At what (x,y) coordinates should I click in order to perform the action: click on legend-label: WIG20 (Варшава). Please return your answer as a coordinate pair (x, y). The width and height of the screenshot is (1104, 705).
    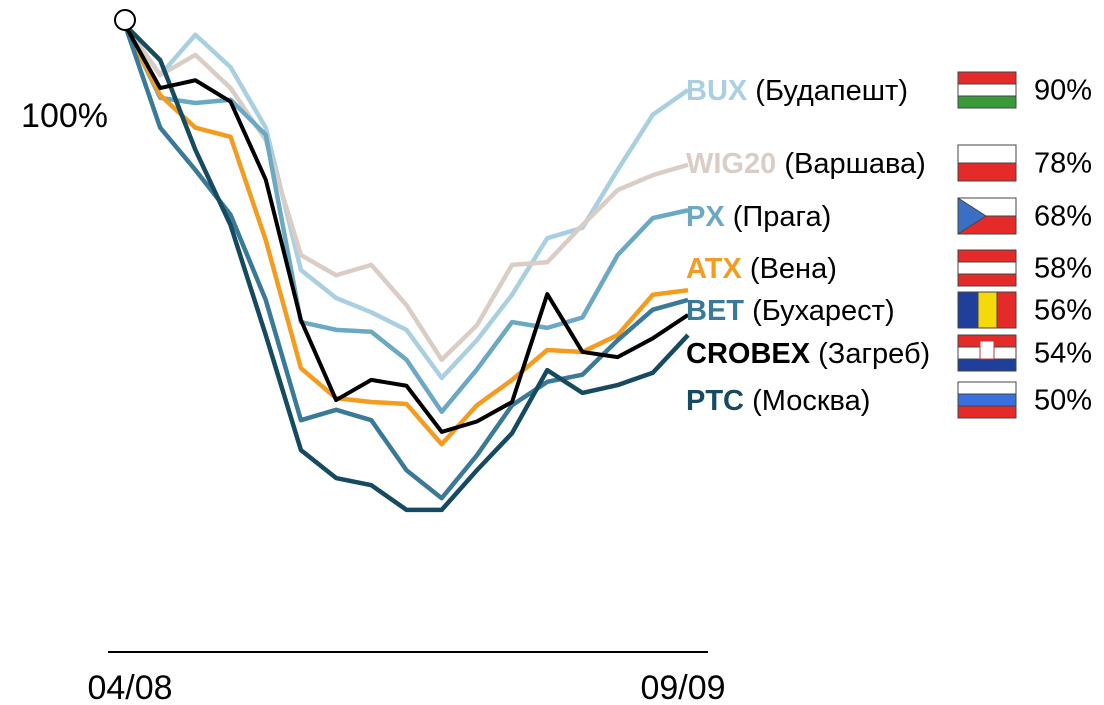
    Looking at the image, I should click on (806, 164).